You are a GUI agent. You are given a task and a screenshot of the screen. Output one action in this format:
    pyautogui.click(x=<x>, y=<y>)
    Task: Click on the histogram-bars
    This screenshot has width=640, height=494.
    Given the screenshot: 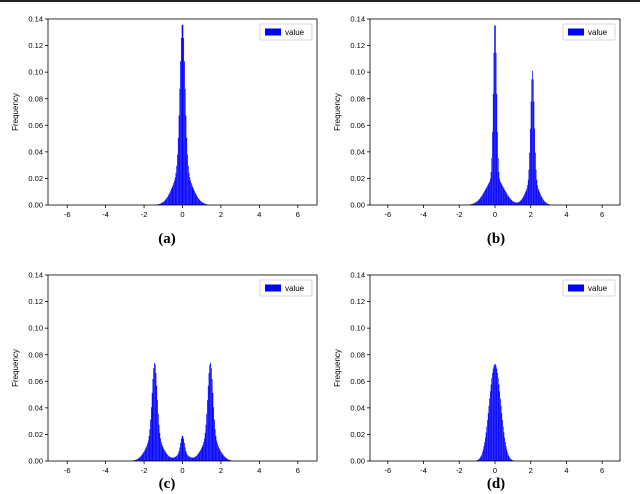 What is the action you would take?
    pyautogui.click(x=495, y=412)
    